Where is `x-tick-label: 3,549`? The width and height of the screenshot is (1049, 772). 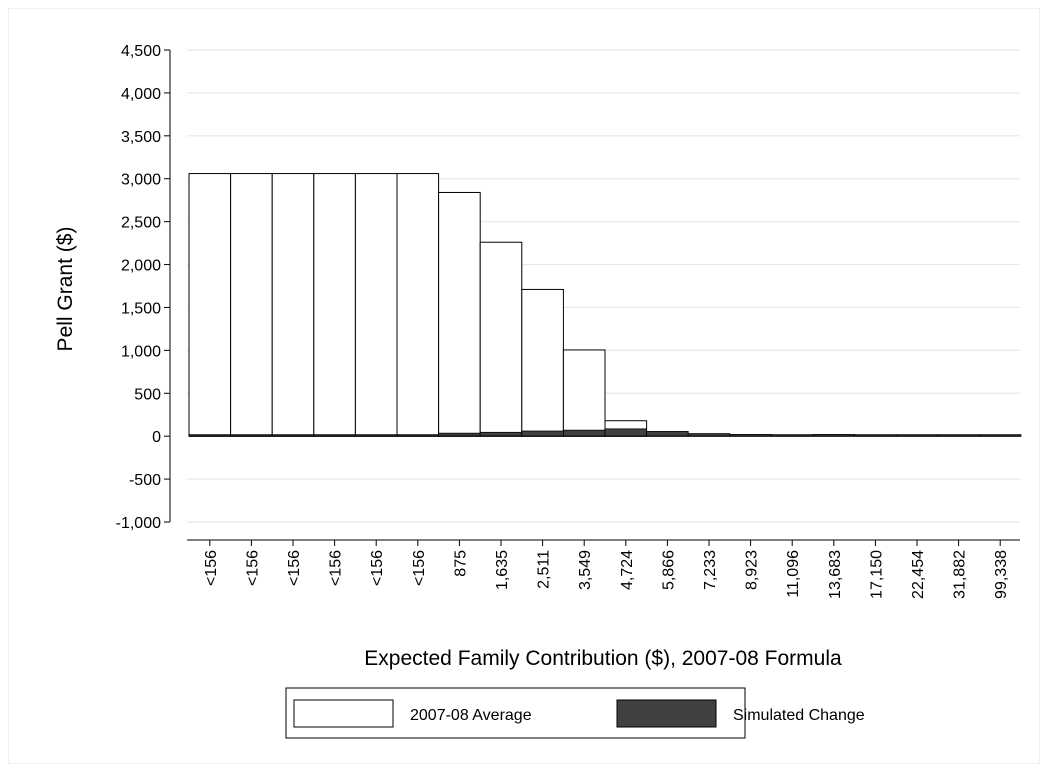 x-tick-label: 3,549 is located at coordinates (585, 570).